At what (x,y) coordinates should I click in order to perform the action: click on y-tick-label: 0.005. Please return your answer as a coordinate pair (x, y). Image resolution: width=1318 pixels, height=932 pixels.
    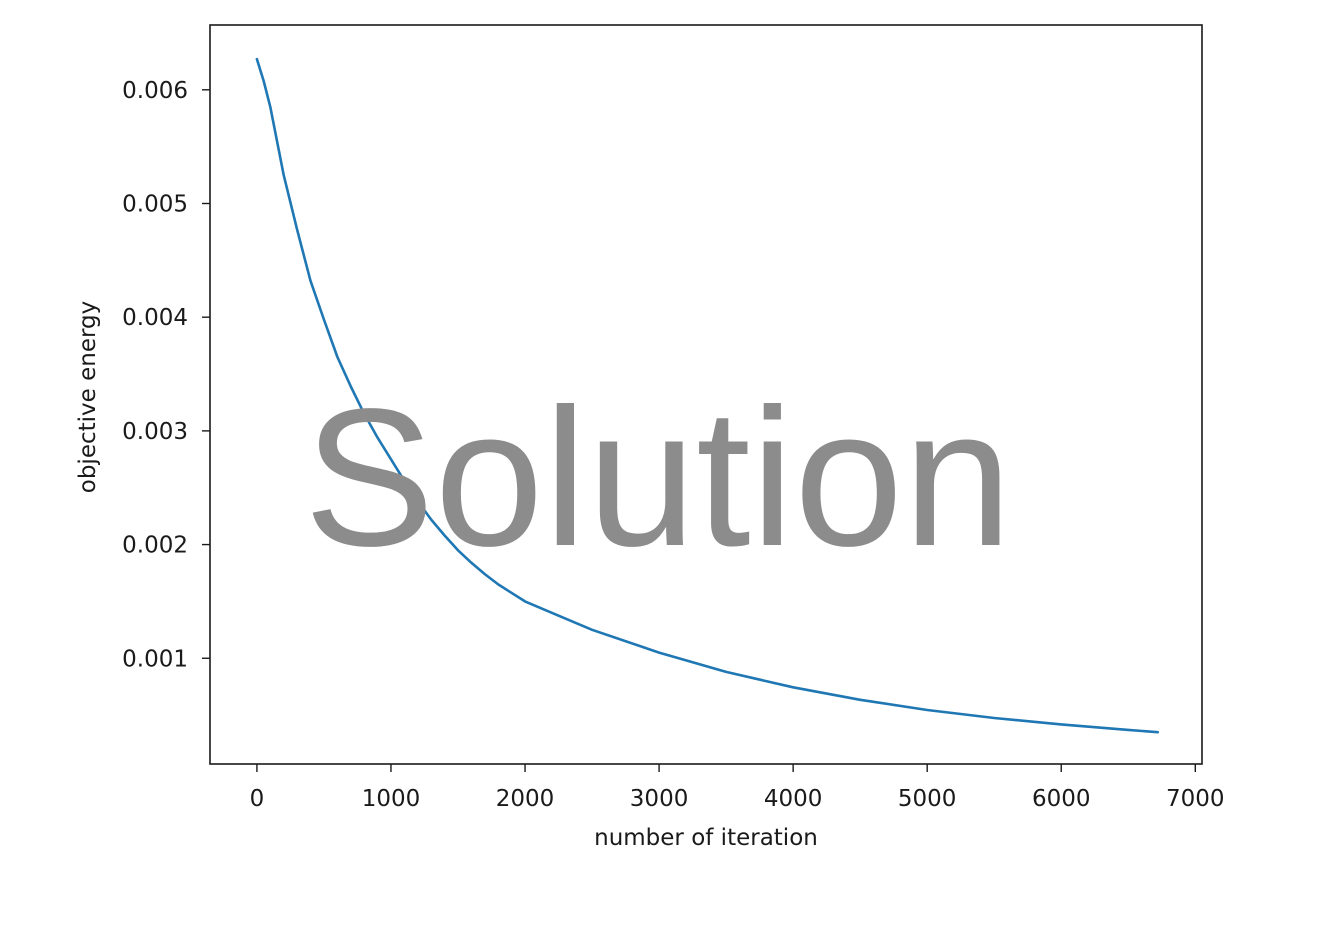
    Looking at the image, I should click on (155, 204).